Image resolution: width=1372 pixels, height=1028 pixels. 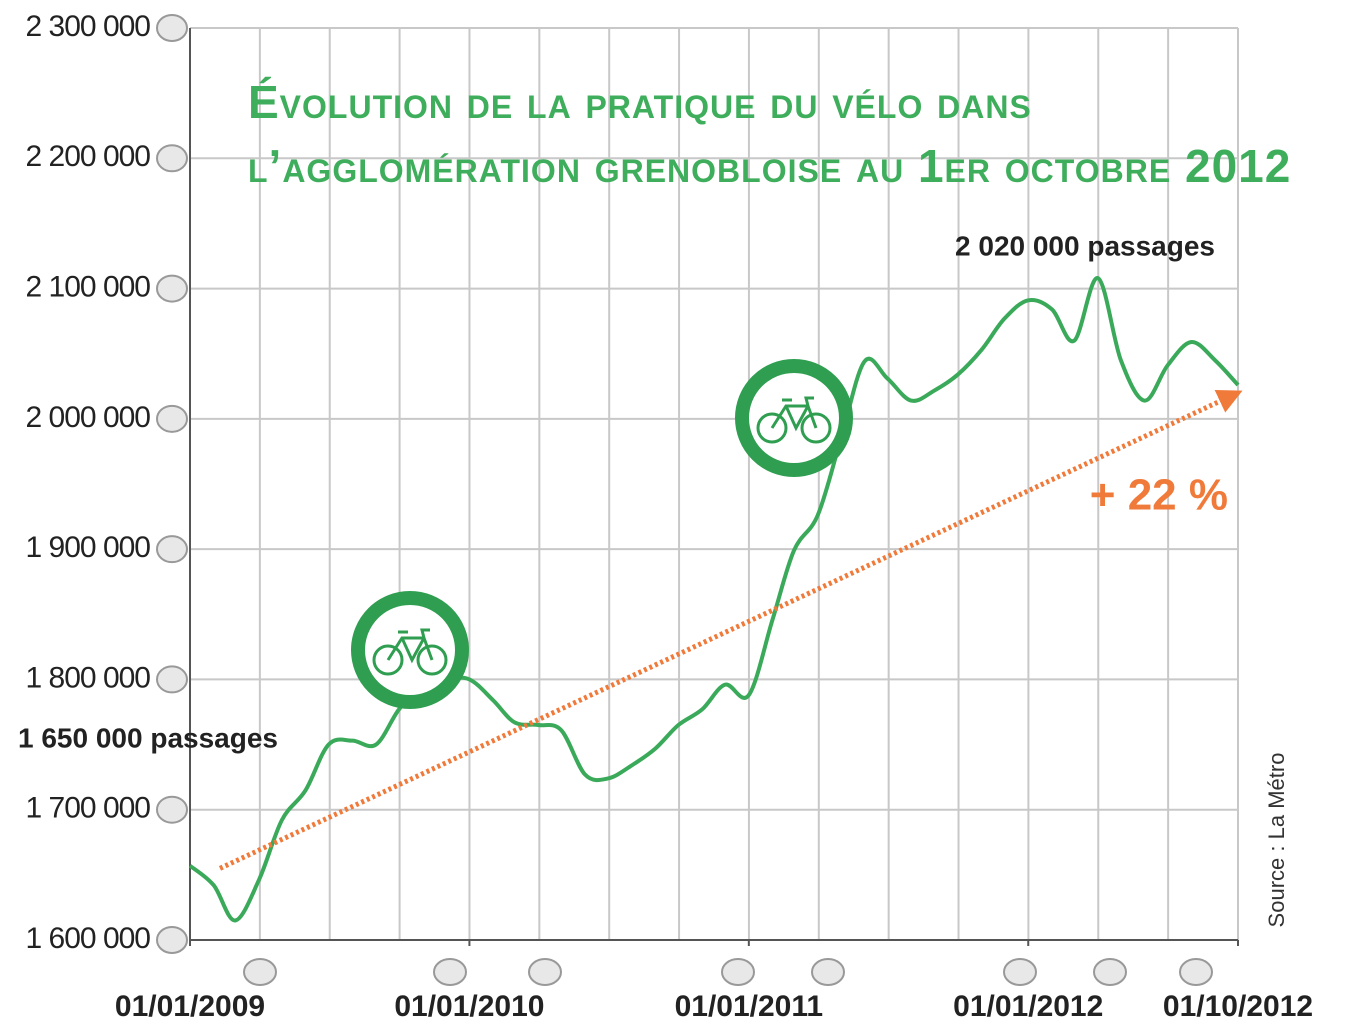 What do you see at coordinates (88, 156) in the screenshot?
I see `y-tick-label: 2 200 000` at bounding box center [88, 156].